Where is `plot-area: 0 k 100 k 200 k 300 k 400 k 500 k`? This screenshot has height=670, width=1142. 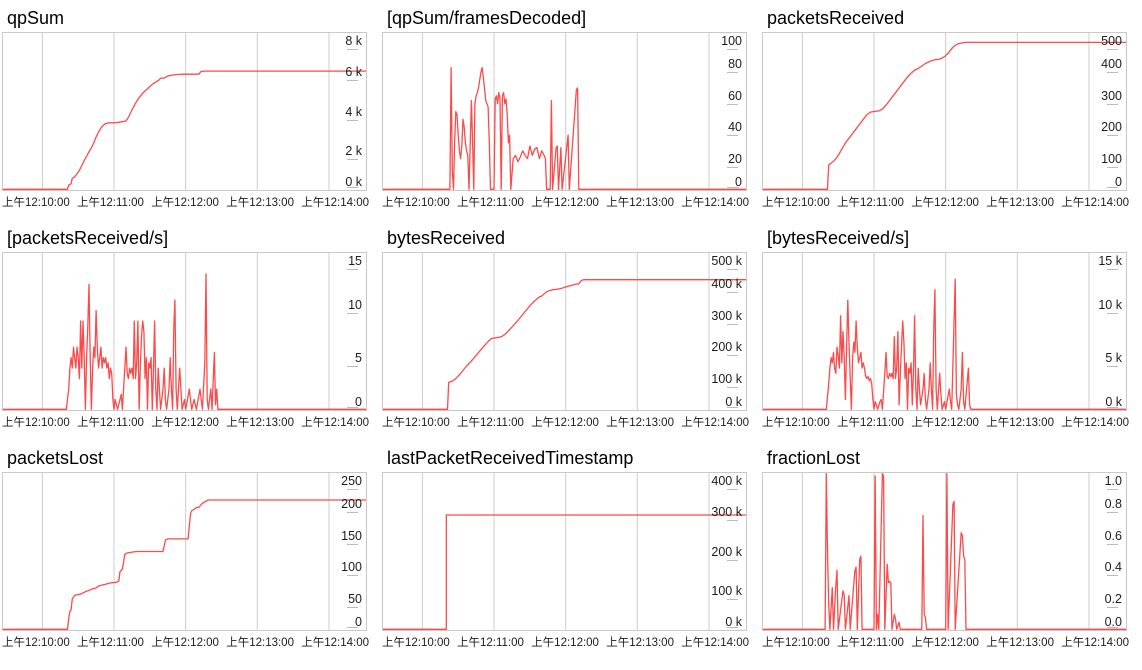 plot-area: 0 k 100 k 200 k 300 k 400 k 500 k is located at coordinates (564, 331).